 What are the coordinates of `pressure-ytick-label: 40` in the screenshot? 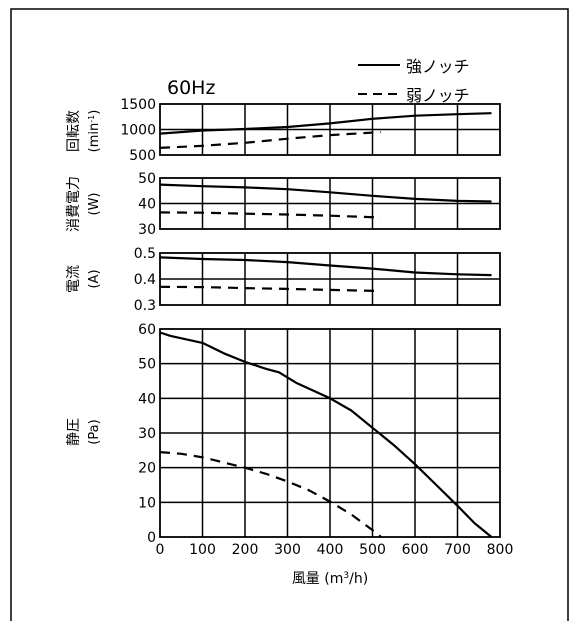 It's located at (147, 399).